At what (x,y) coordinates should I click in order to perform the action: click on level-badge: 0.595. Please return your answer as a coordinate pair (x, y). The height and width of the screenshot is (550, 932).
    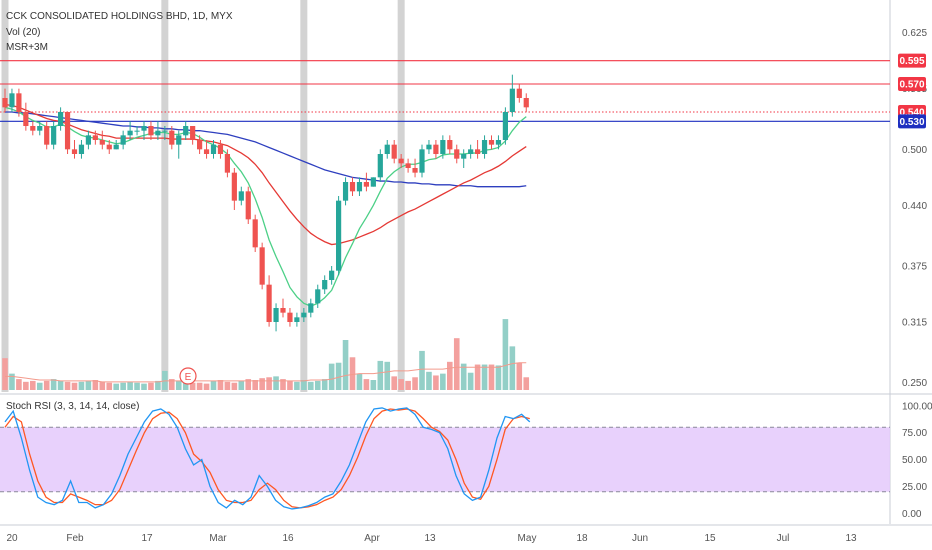
    Looking at the image, I should click on (912, 60).